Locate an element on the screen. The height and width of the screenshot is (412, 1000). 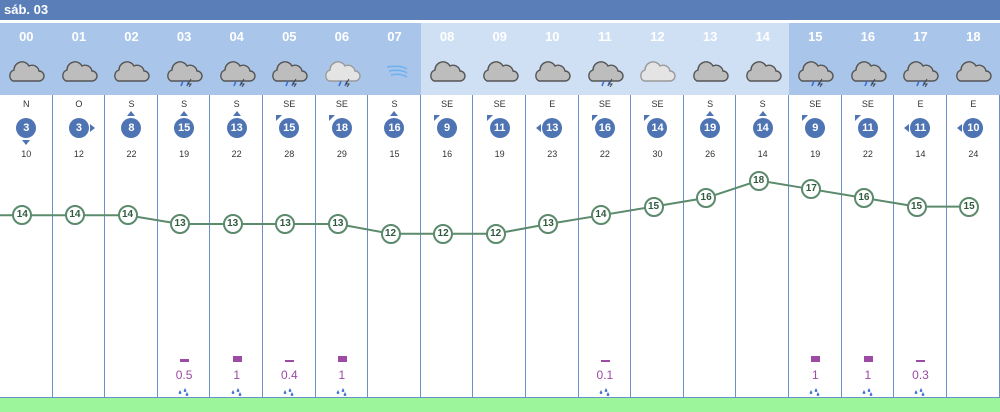
hour-label: 18 is located at coordinates (973, 36).